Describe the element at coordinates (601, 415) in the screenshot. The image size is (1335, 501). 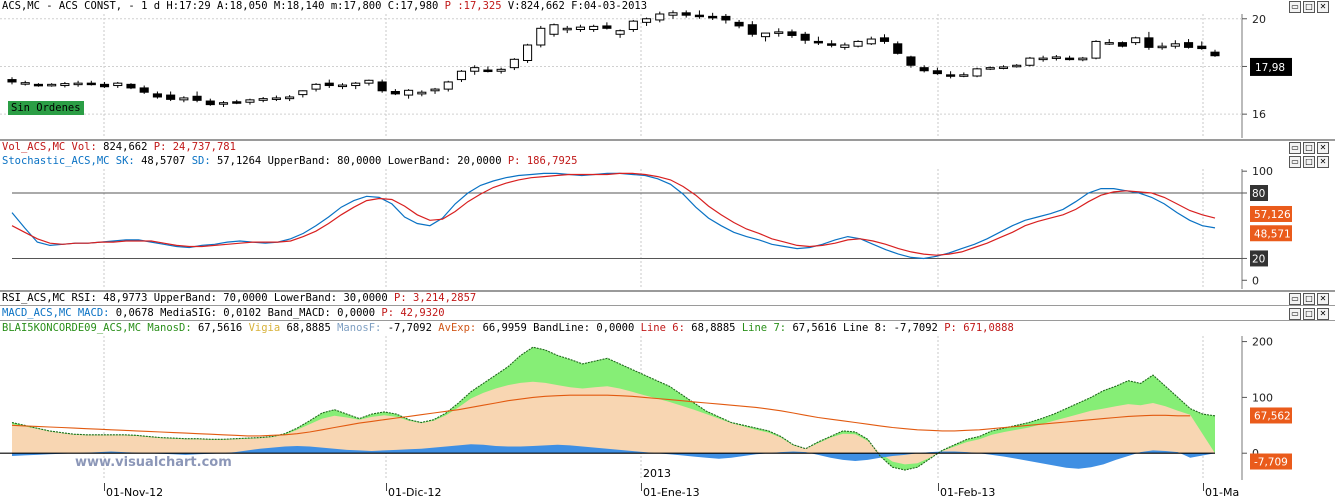
I see `avexp-line` at that location.